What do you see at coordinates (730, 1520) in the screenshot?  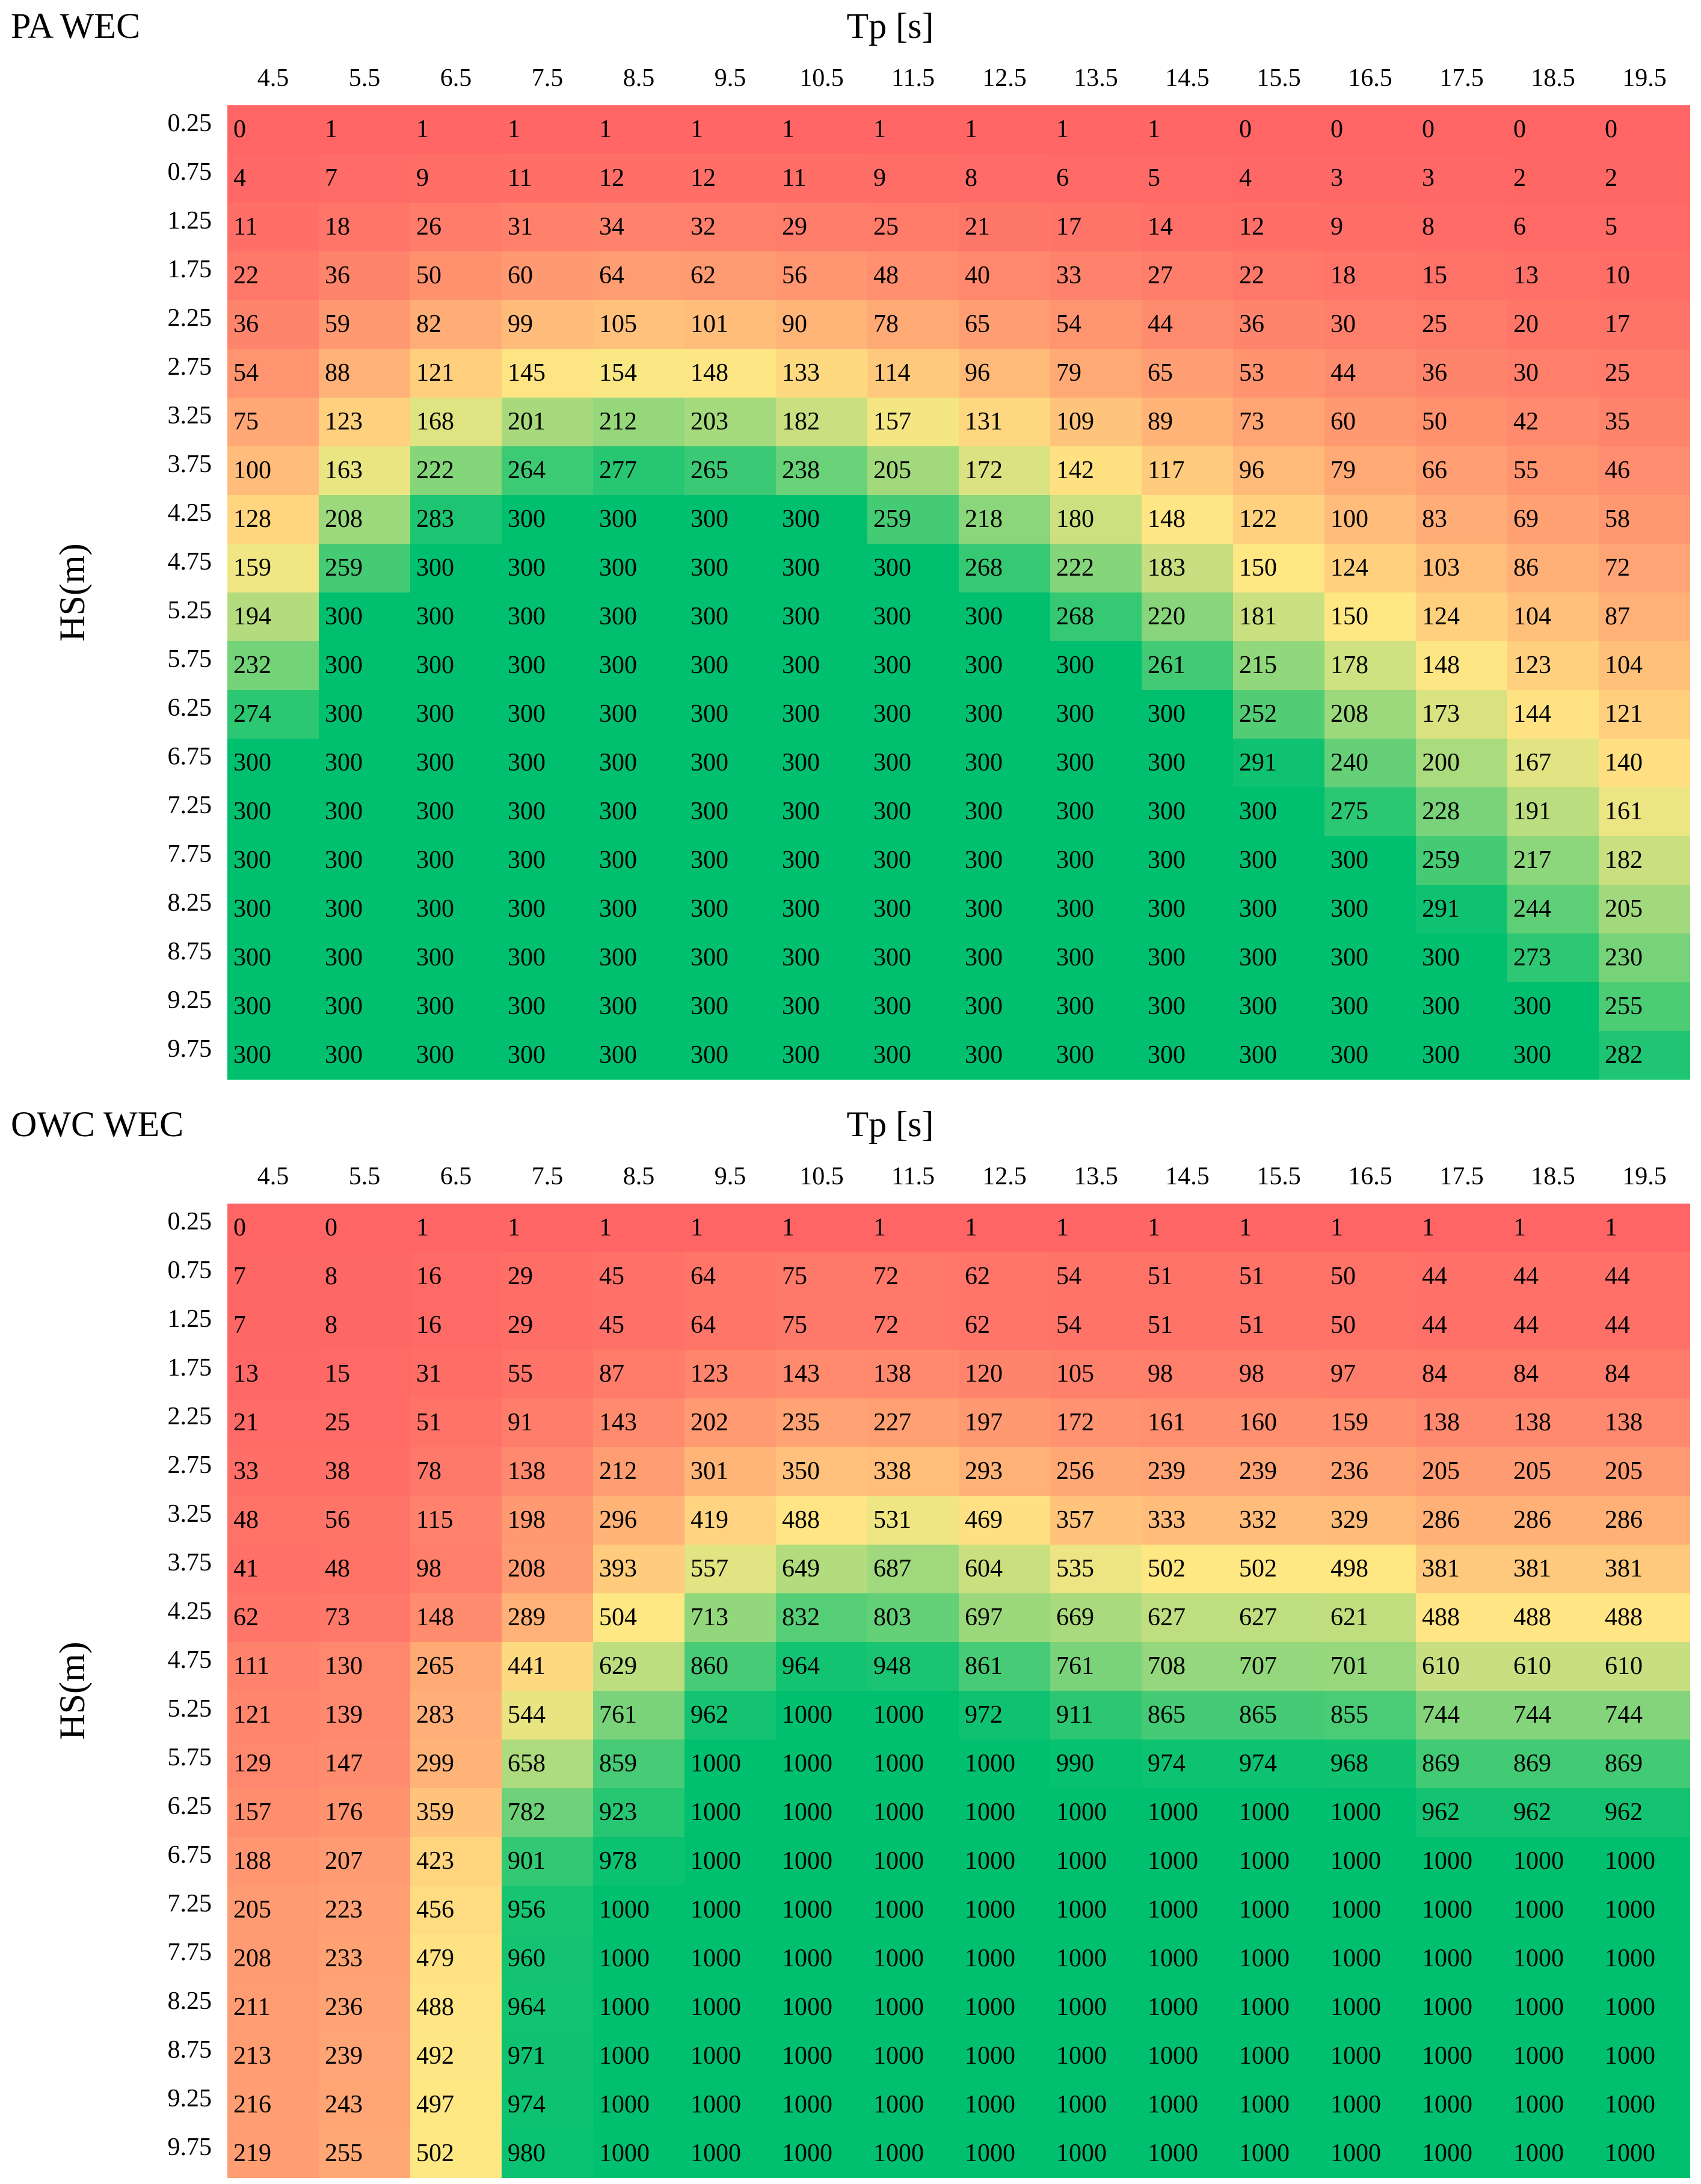 I see `heatmap-cell: 419` at bounding box center [730, 1520].